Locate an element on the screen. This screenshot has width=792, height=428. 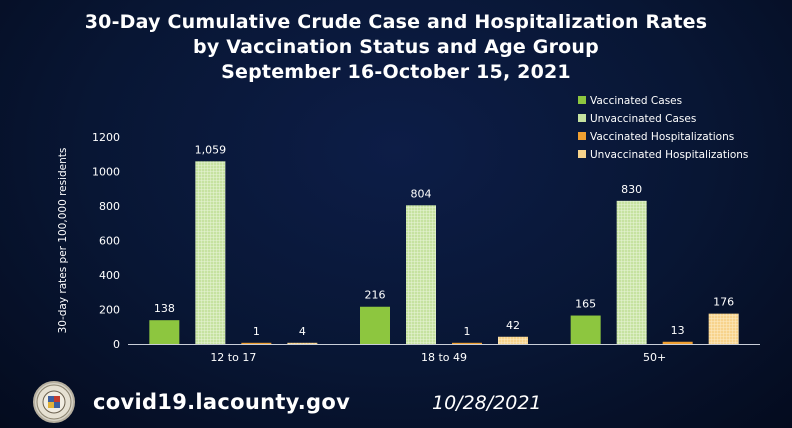
y-tick-label-600: 600 is located at coordinates (109, 241).